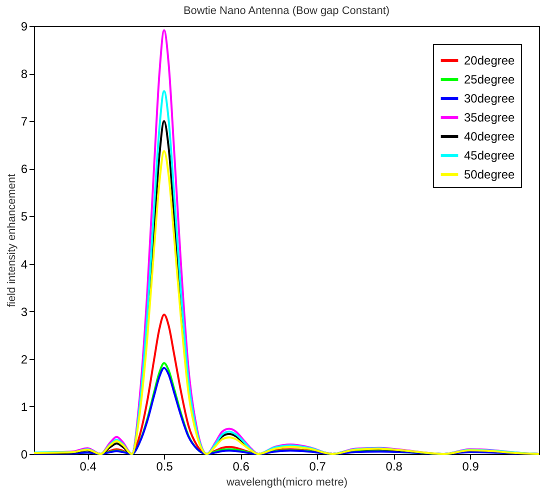  I want to click on x-tick-label: 0.7, so click(317, 467).